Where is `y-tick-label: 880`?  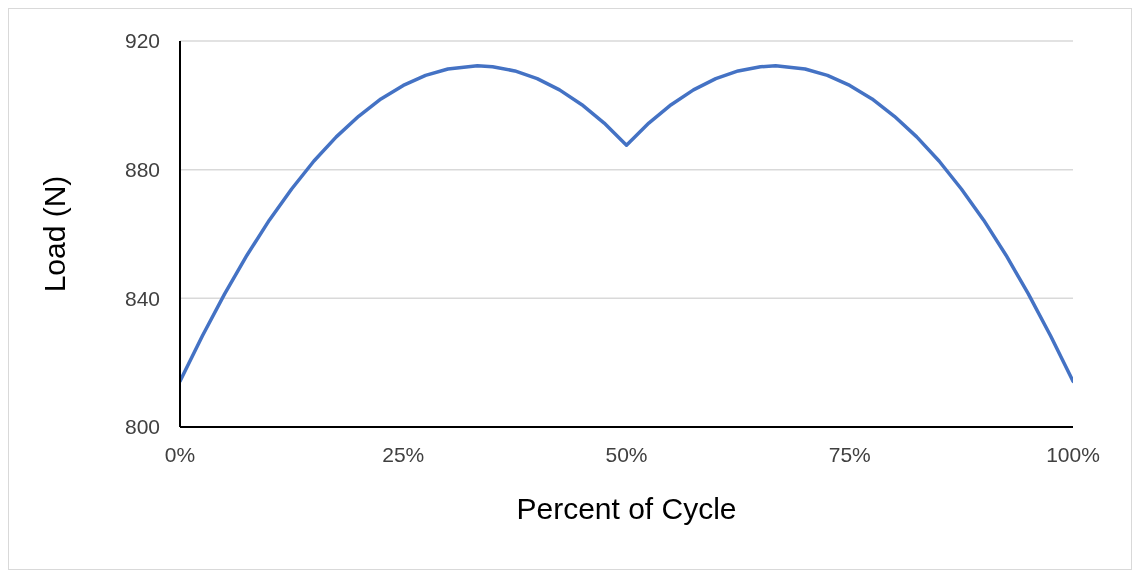 y-tick-label: 880 is located at coordinates (142, 170).